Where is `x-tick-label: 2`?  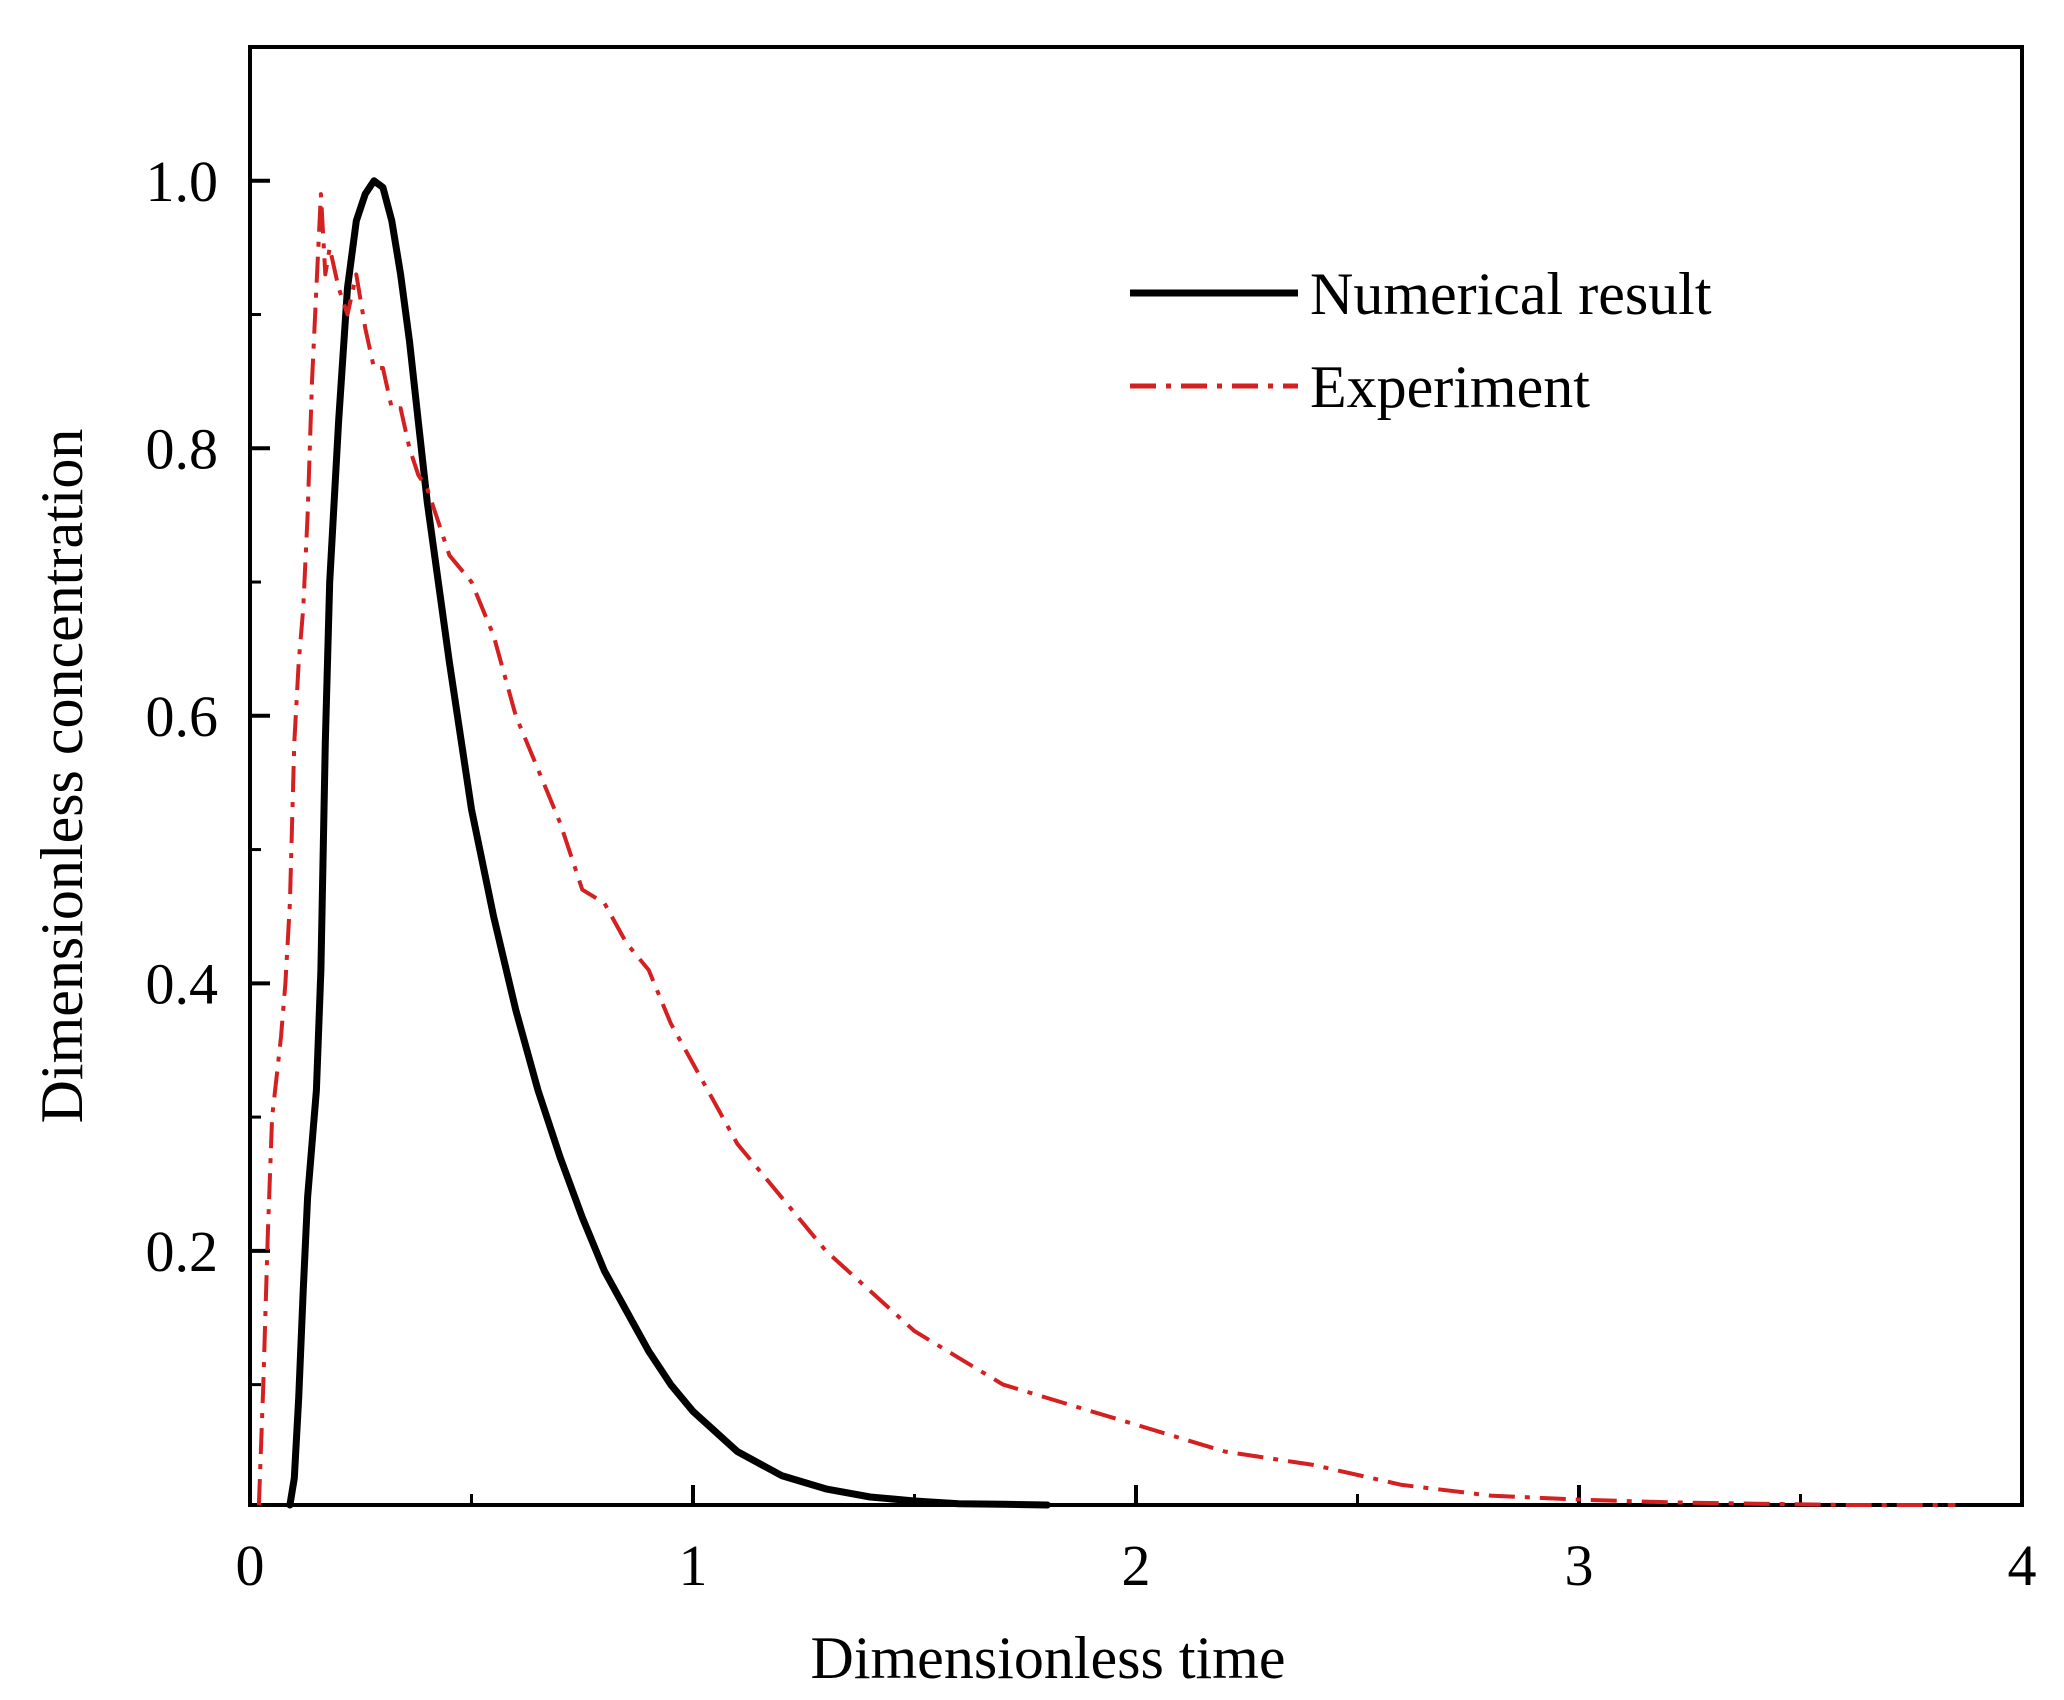 x-tick-label: 2 is located at coordinates (1136, 1565).